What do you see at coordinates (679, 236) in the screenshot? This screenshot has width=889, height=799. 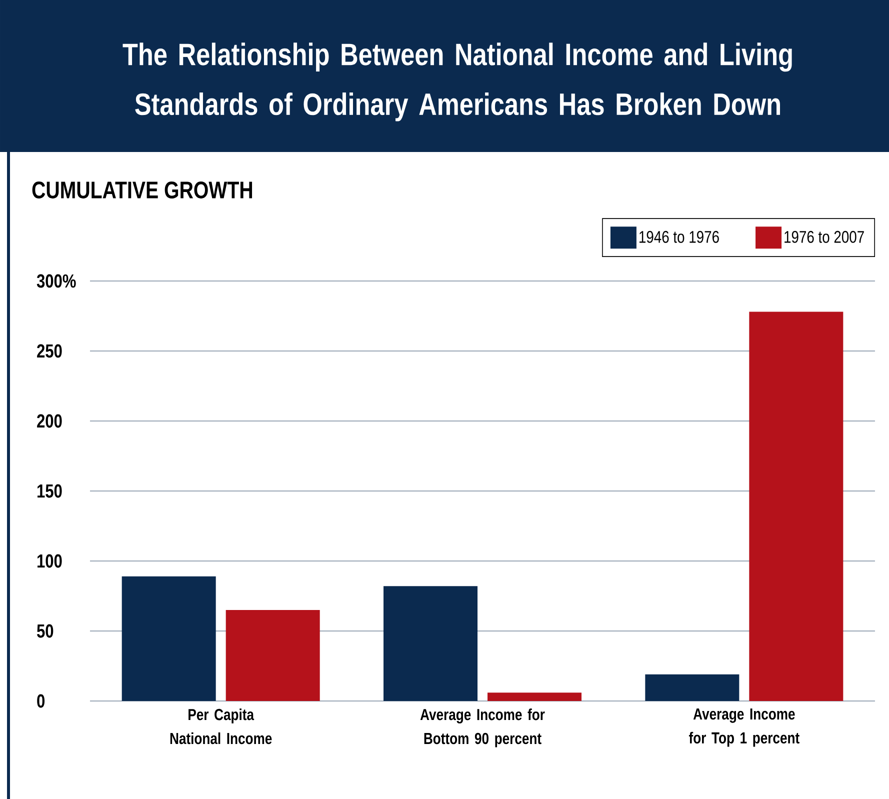 I see `legend-label: 1946 to 1976` at bounding box center [679, 236].